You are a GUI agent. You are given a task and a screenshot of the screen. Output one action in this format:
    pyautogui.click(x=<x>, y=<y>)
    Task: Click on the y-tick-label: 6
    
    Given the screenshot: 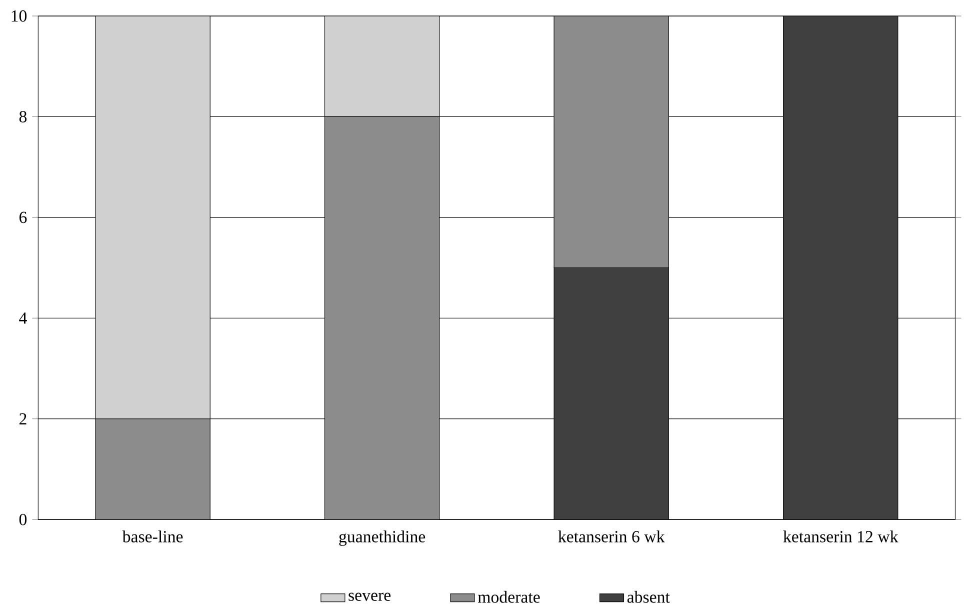 What is the action you would take?
    pyautogui.click(x=23, y=218)
    